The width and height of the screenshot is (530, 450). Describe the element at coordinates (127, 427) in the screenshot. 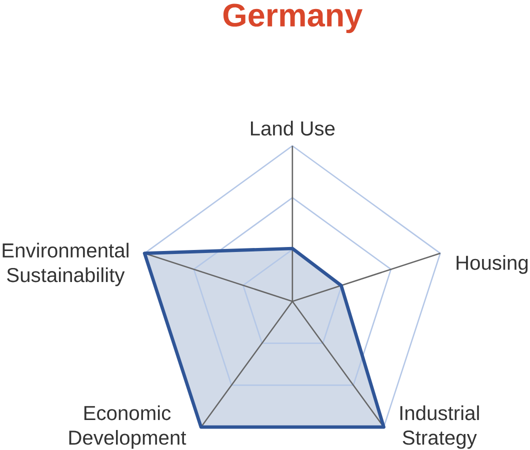

I see `spoke-label: Economic Development` at that location.